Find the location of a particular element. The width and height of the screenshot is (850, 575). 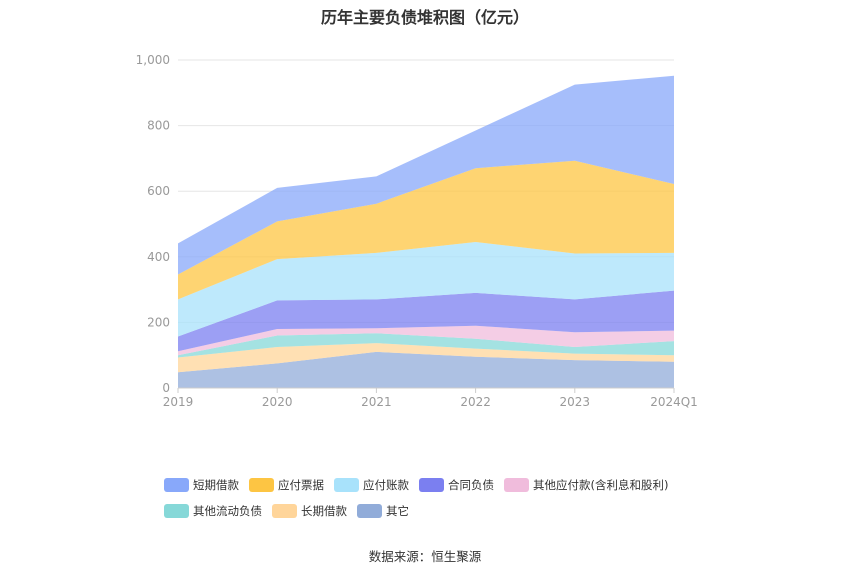

legend-label: 其他流动负债 is located at coordinates (227, 511).